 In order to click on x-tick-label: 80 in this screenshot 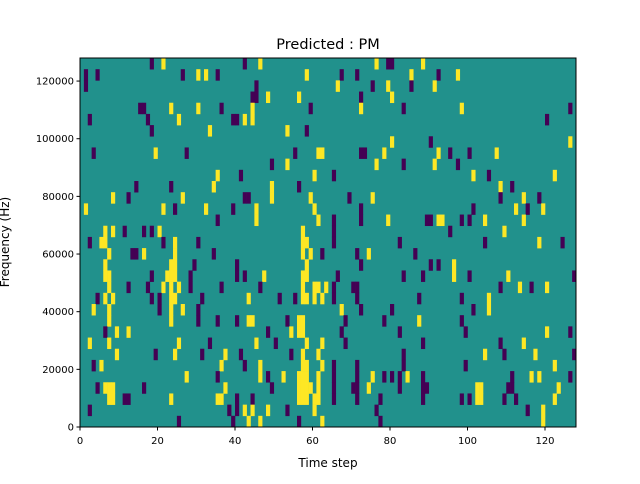, I will do `click(390, 441)`.